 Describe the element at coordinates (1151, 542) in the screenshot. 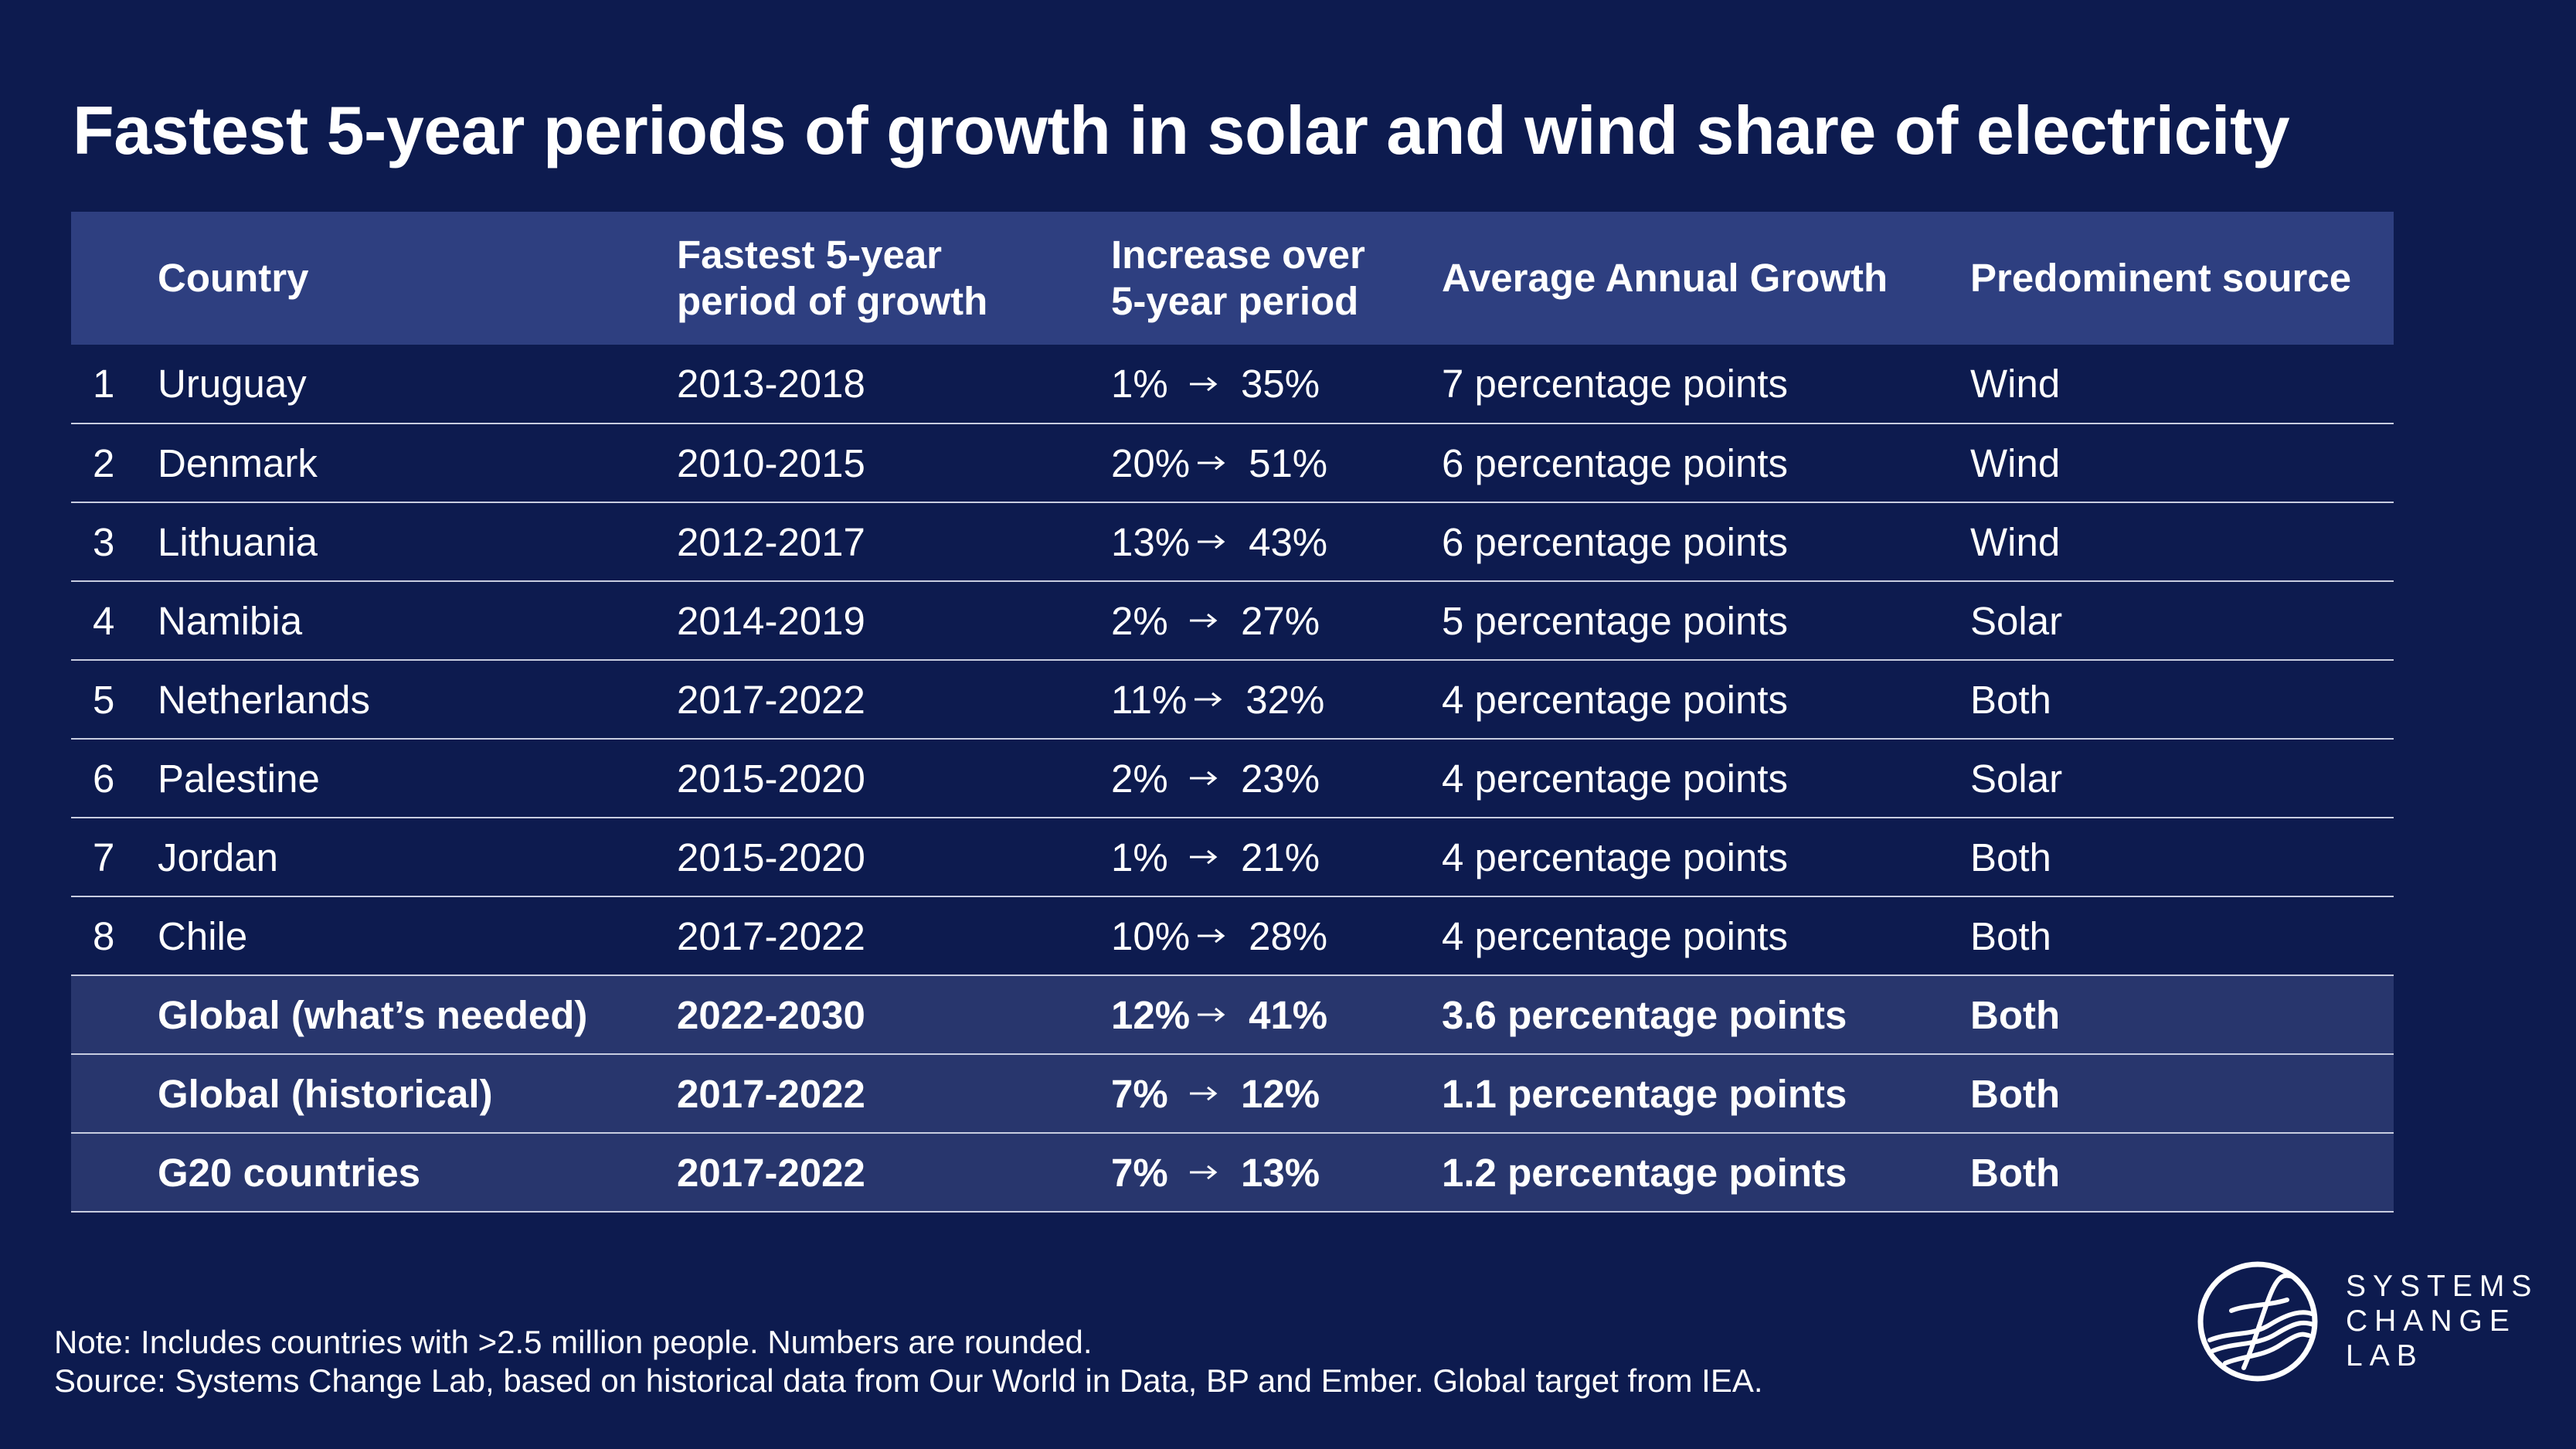

I see `increase-from: 13%` at that location.